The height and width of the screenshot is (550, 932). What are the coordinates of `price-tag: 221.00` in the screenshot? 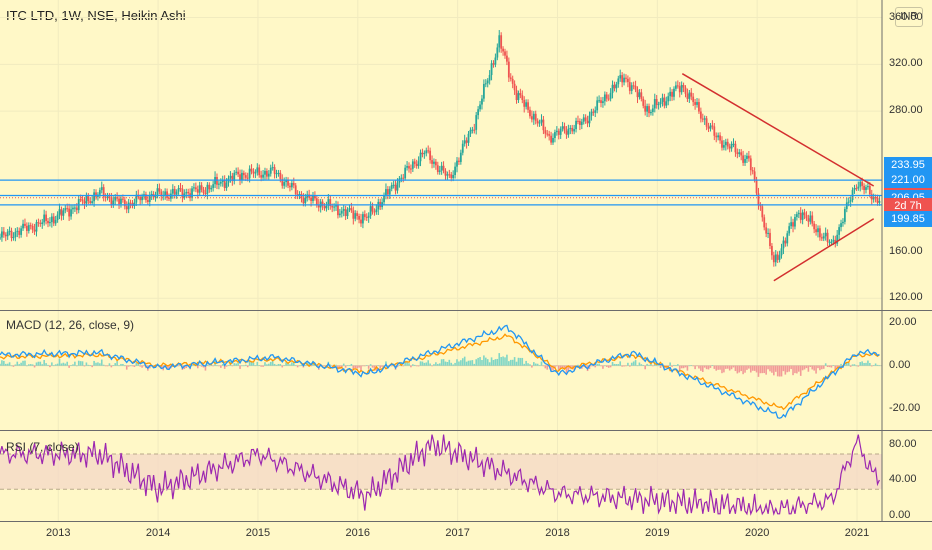 It's located at (908, 180).